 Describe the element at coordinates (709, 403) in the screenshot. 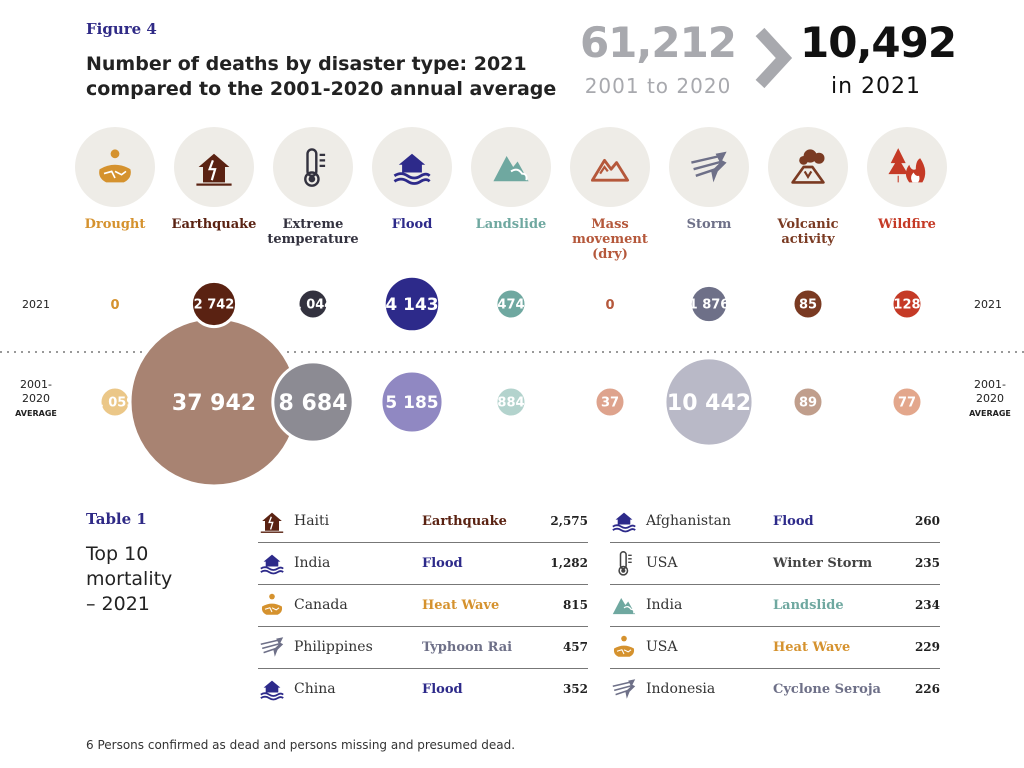

I see `value-average-storm: 10 442` at that location.